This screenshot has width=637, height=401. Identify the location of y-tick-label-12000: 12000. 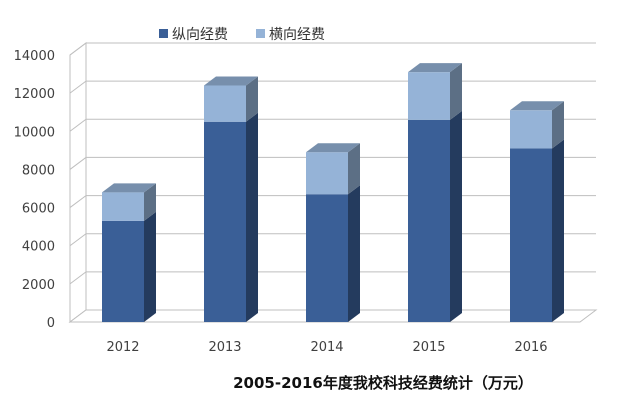
(34, 94).